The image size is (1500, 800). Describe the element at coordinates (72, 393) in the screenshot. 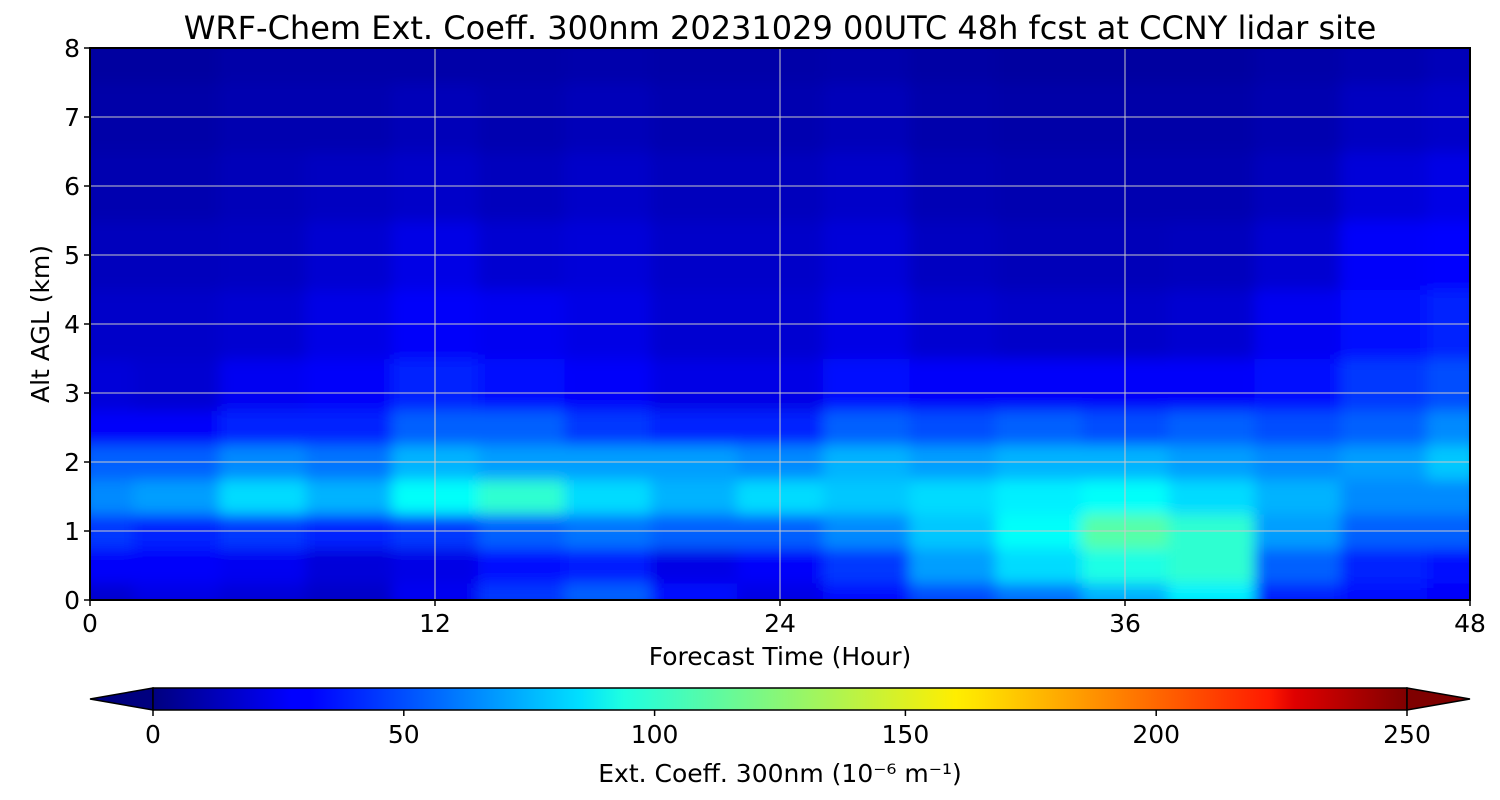

I see `y-tick-label: 3` at that location.